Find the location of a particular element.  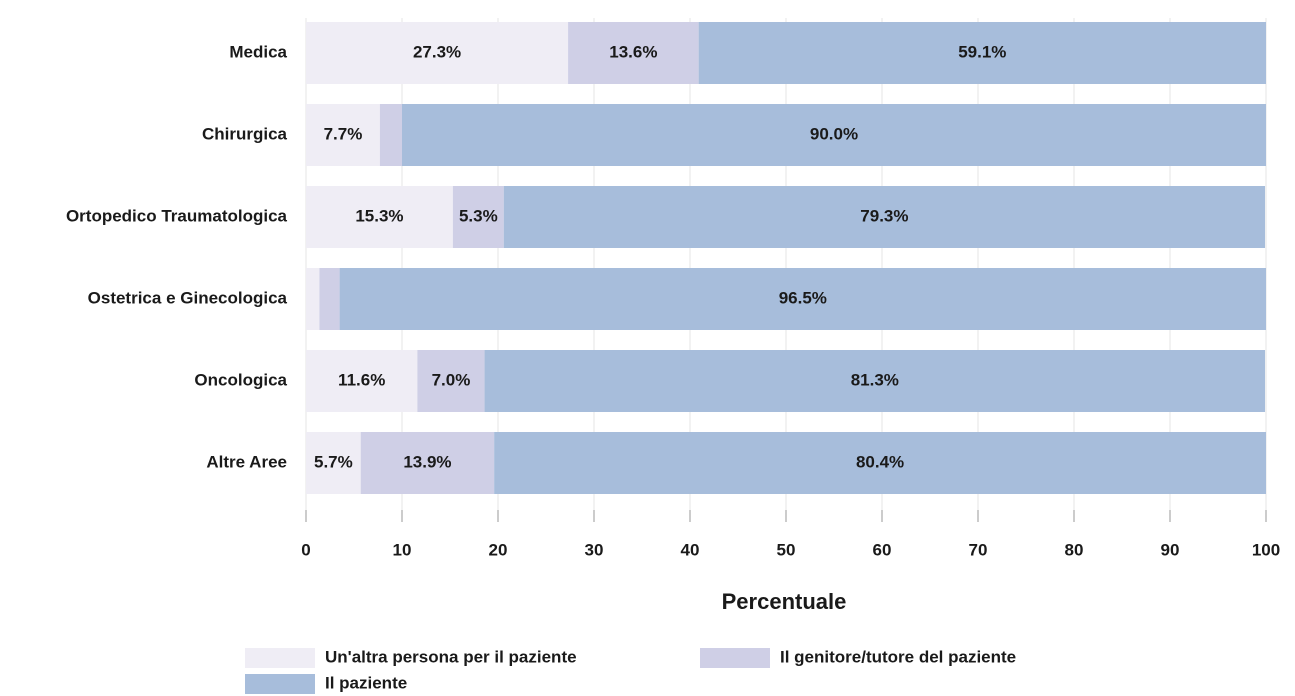

data-label: 7.0% is located at coordinates (451, 379).